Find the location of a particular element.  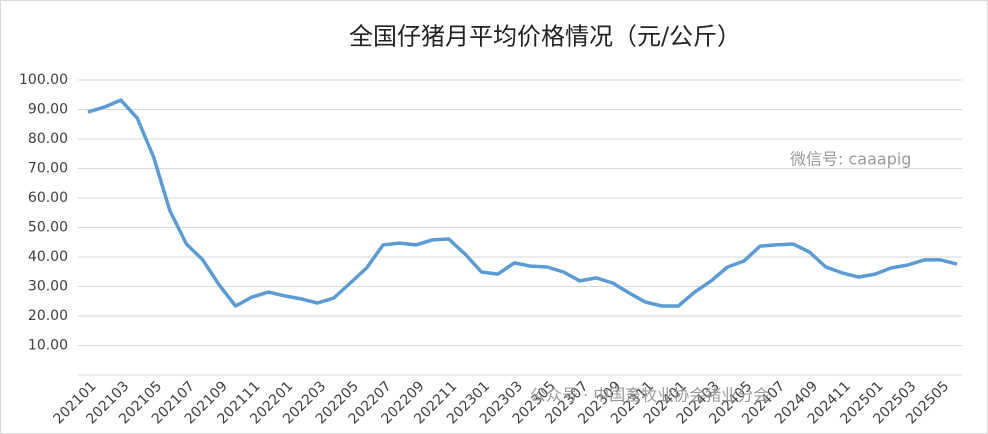

y-tick-label: 20.00 is located at coordinates (48, 316).